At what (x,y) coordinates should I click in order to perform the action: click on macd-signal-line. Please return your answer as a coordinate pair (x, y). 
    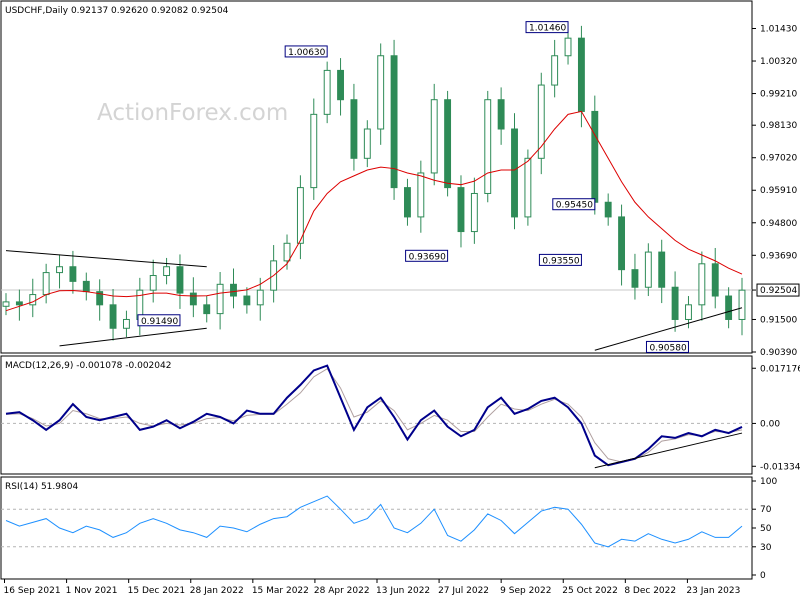
    Looking at the image, I should click on (374, 415).